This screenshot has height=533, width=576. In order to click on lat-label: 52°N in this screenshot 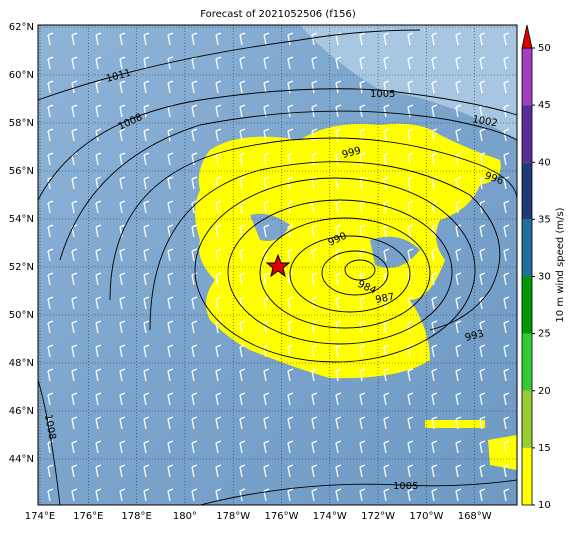, I will do `click(21, 267)`.